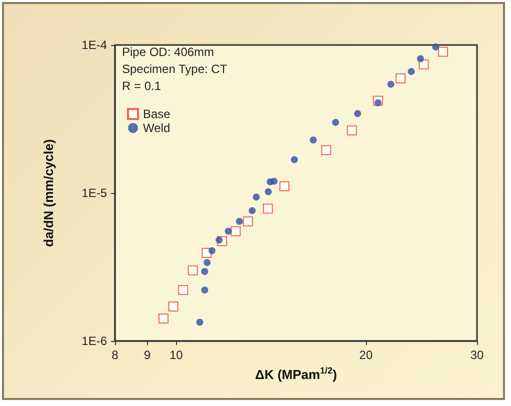 Image resolution: width=511 pixels, height=406 pixels. I want to click on legend-label: Weld, so click(156, 128).